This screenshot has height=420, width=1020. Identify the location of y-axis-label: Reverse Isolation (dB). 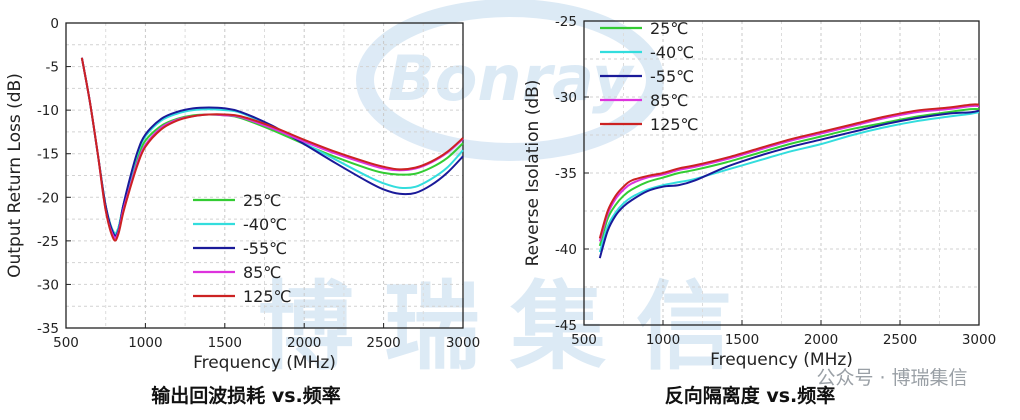
(533, 173).